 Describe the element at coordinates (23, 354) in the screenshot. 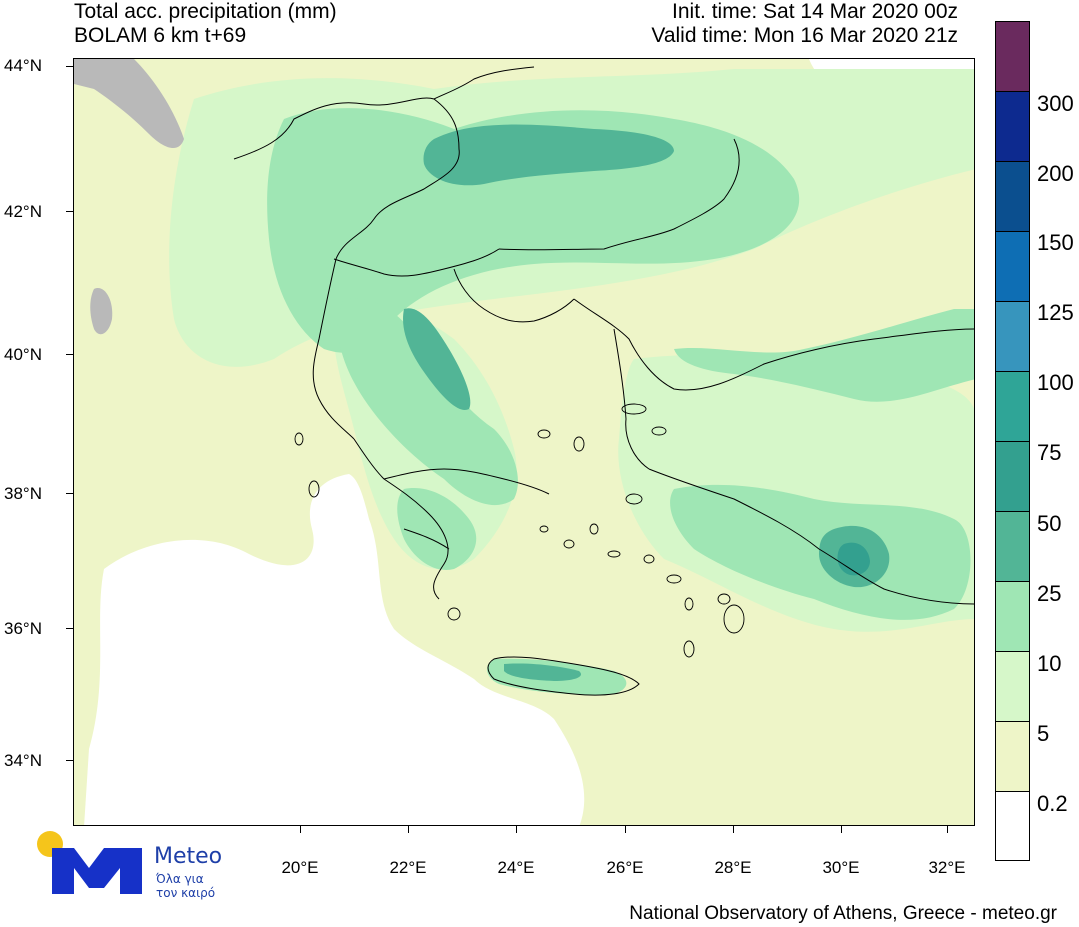

I see `lat-label-40: 40°N` at that location.